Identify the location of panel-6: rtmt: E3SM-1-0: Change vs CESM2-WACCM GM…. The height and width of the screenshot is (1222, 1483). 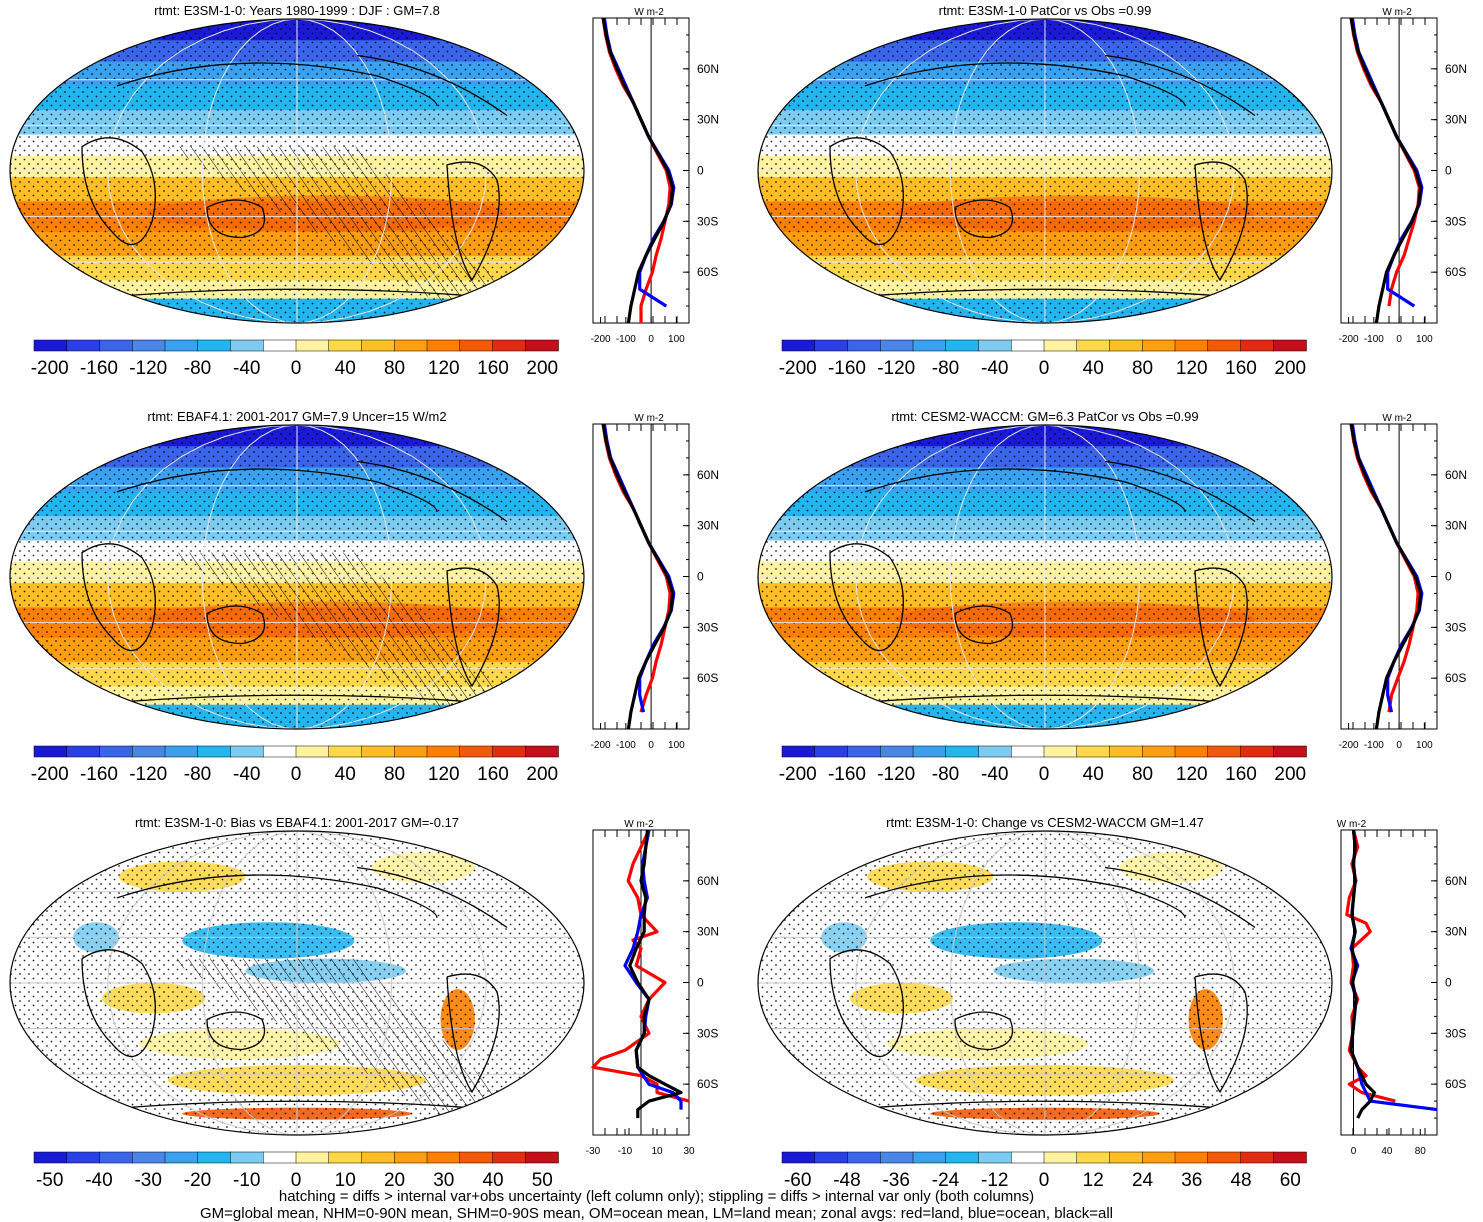
(1112, 1003).